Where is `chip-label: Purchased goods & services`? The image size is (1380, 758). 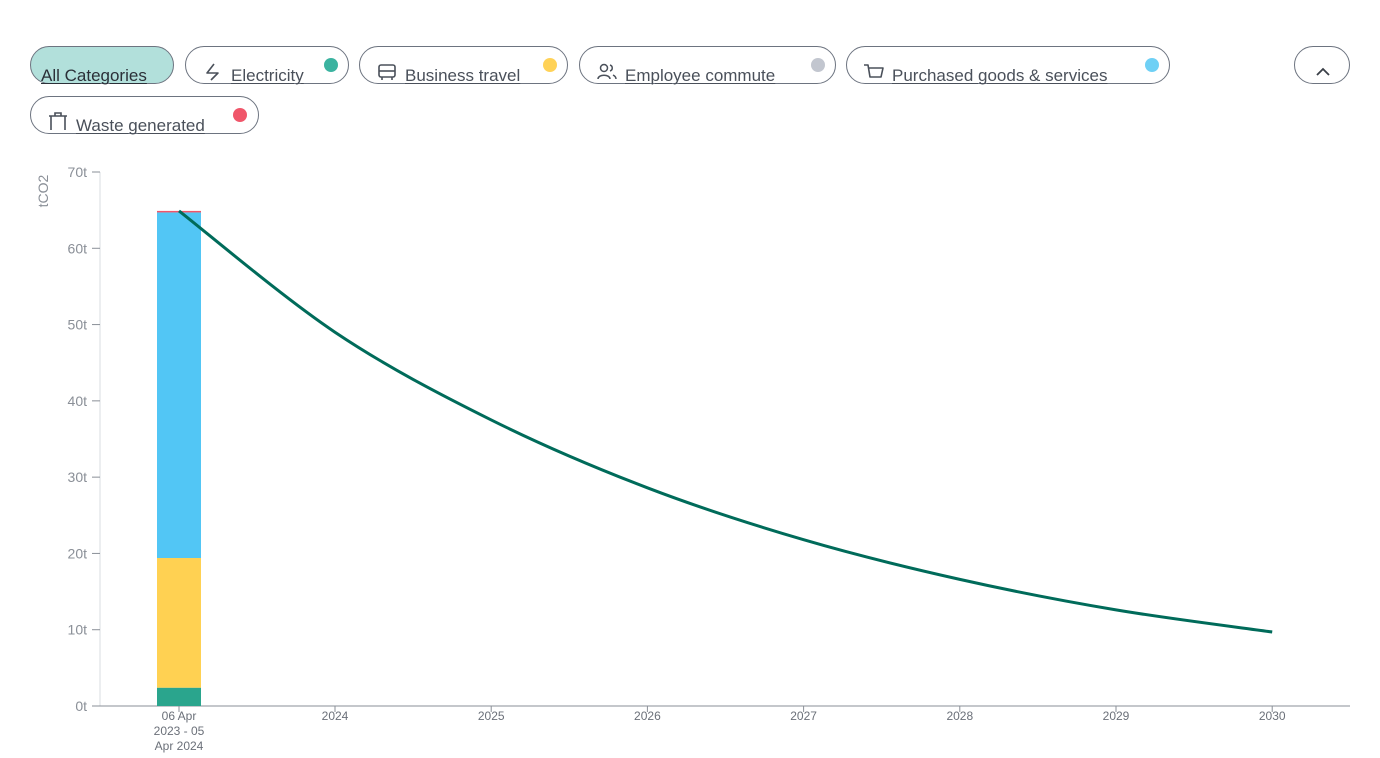 chip-label: Purchased goods & services is located at coordinates (1000, 75).